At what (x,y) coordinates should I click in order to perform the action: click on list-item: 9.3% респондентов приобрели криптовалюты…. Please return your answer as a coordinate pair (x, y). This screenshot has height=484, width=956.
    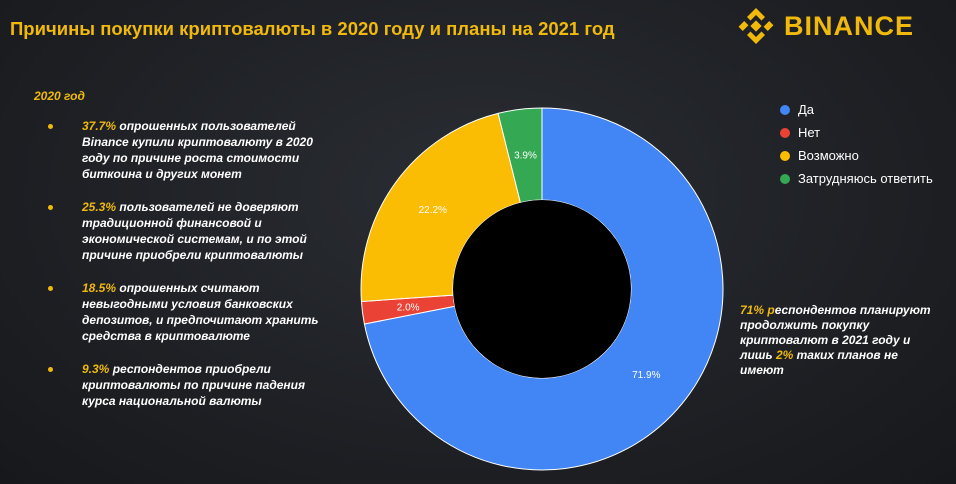
    Looking at the image, I should click on (193, 385).